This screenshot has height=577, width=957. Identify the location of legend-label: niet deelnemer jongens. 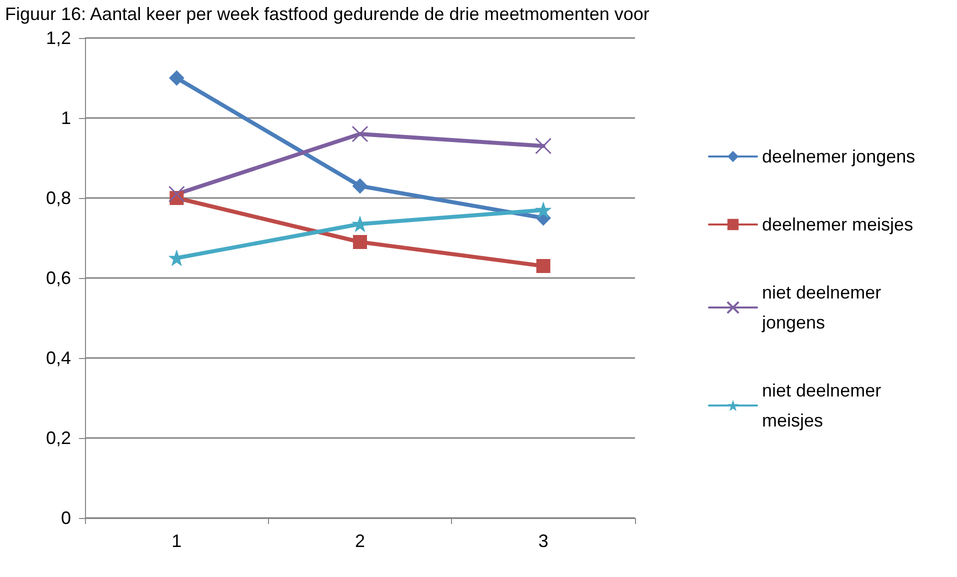
(823, 307).